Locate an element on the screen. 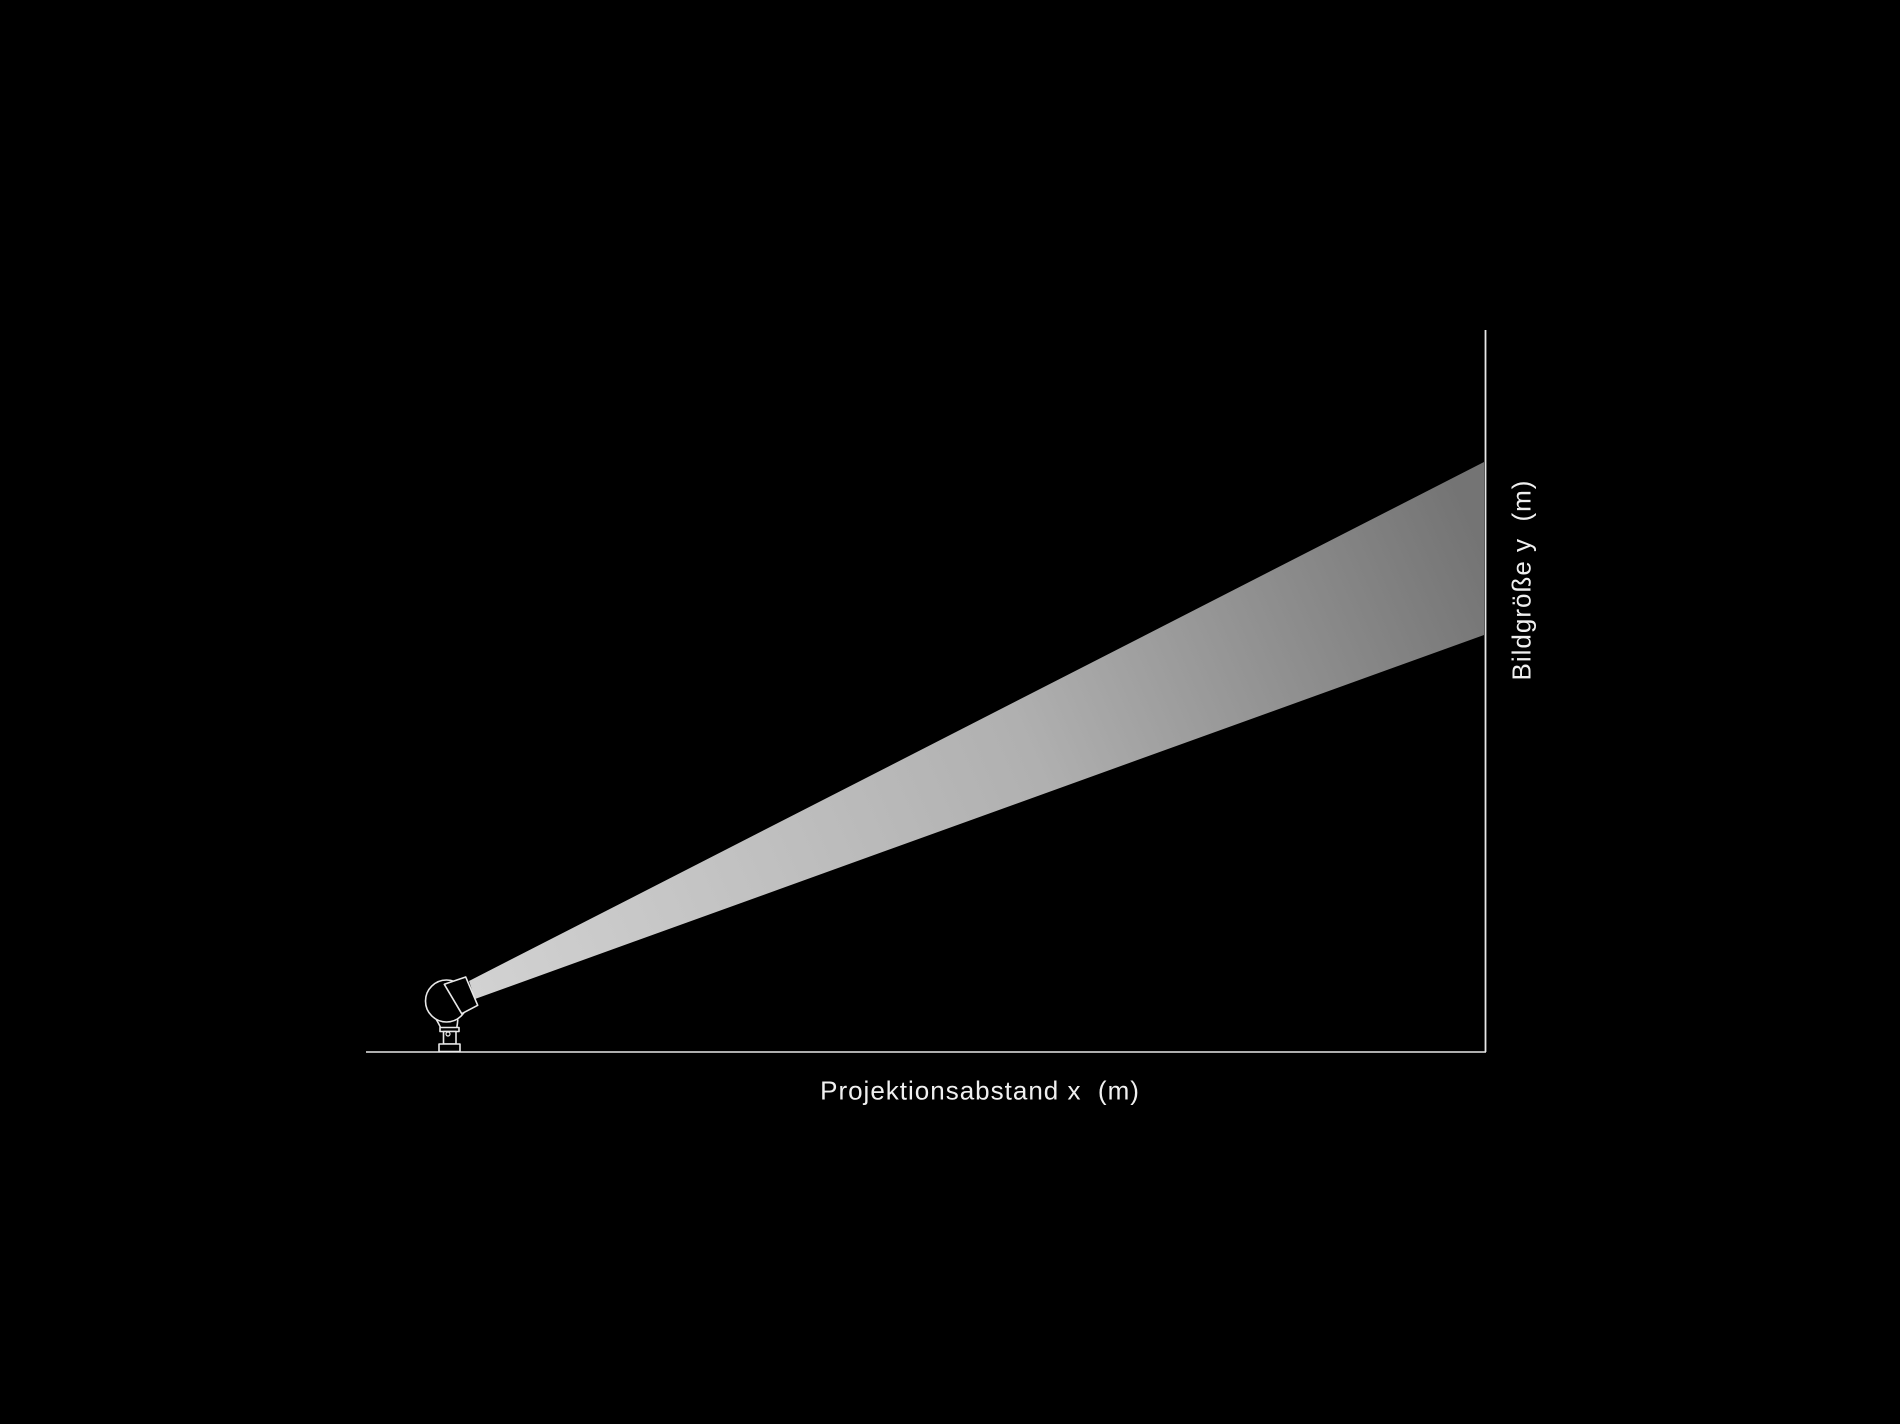 Image resolution: width=1900 pixels, height=1424 pixels. spotlight-projector-icon is located at coordinates (451, 1014).